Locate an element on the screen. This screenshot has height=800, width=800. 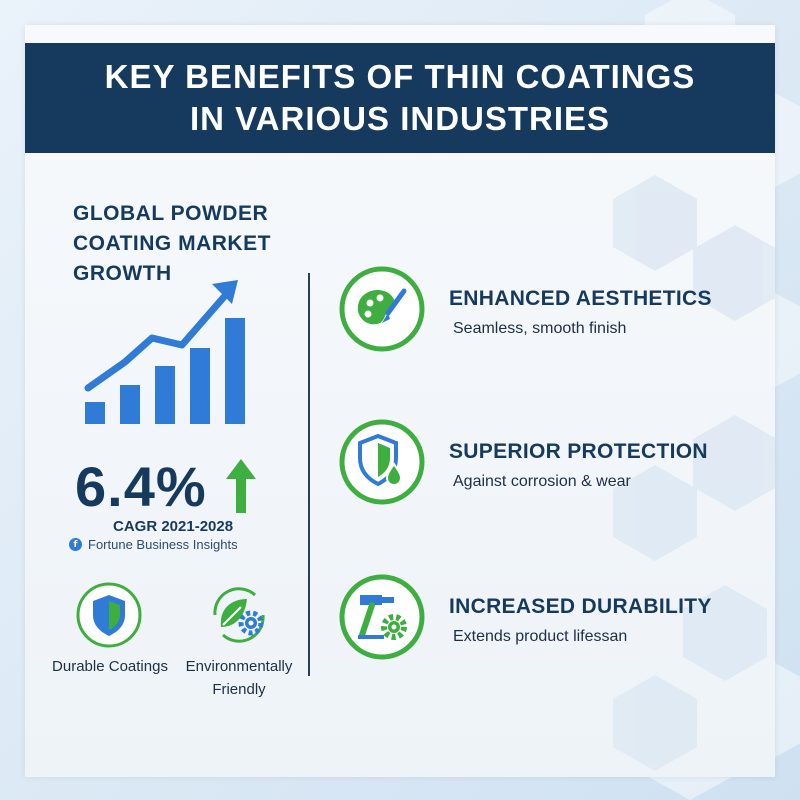
feature-label-durable: Durable Coatings is located at coordinates (110, 666).